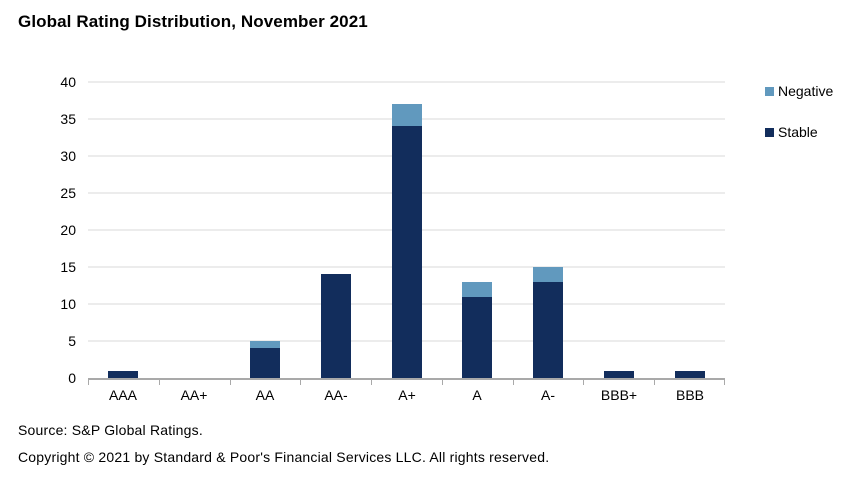 Image resolution: width=854 pixels, height=488 pixels. I want to click on bar-segment-stable-A+, so click(407, 252).